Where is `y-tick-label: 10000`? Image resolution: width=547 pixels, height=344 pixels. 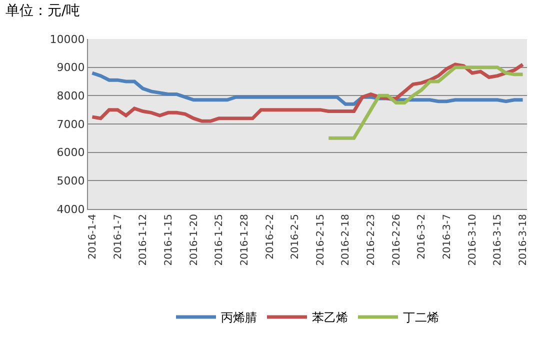 y-tick-label: 10000 is located at coordinates (67, 39).